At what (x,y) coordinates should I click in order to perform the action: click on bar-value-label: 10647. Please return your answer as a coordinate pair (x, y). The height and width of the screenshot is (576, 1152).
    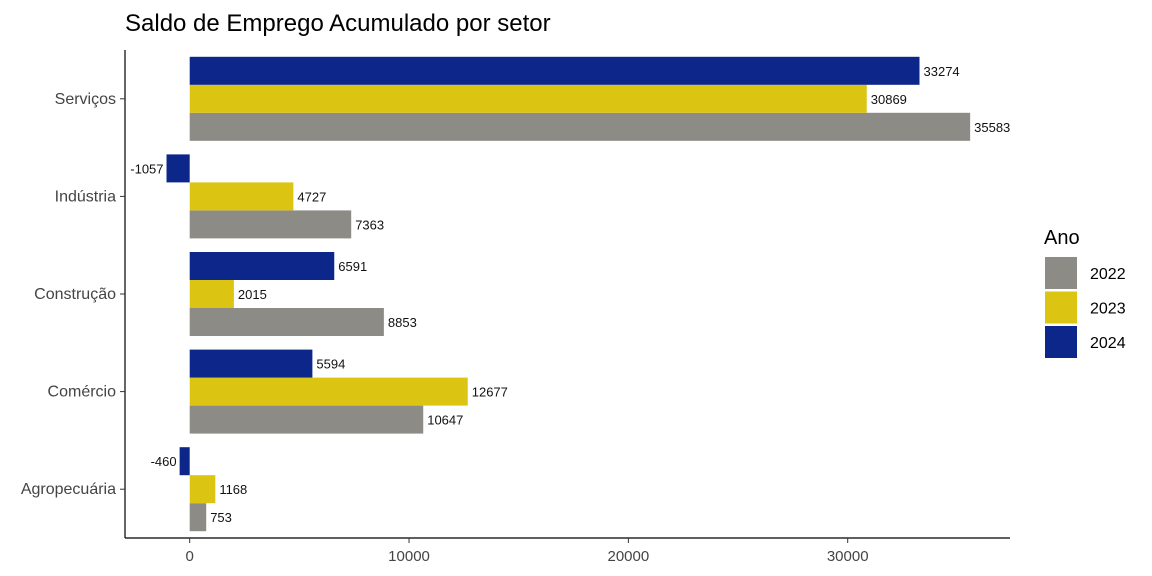
    Looking at the image, I should click on (445, 420).